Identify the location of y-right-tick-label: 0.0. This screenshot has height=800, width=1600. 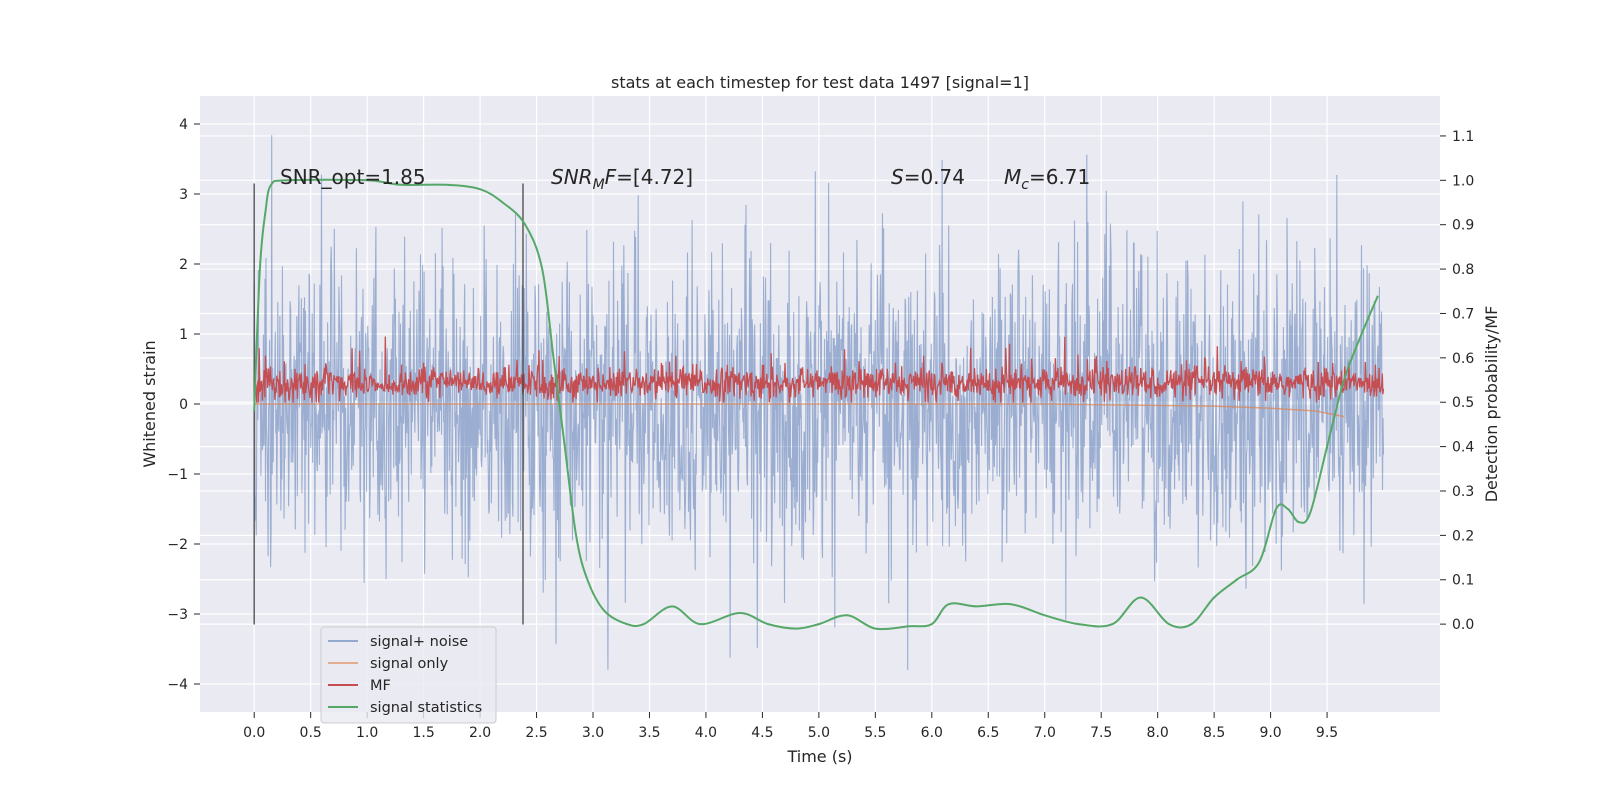
(1463, 625).